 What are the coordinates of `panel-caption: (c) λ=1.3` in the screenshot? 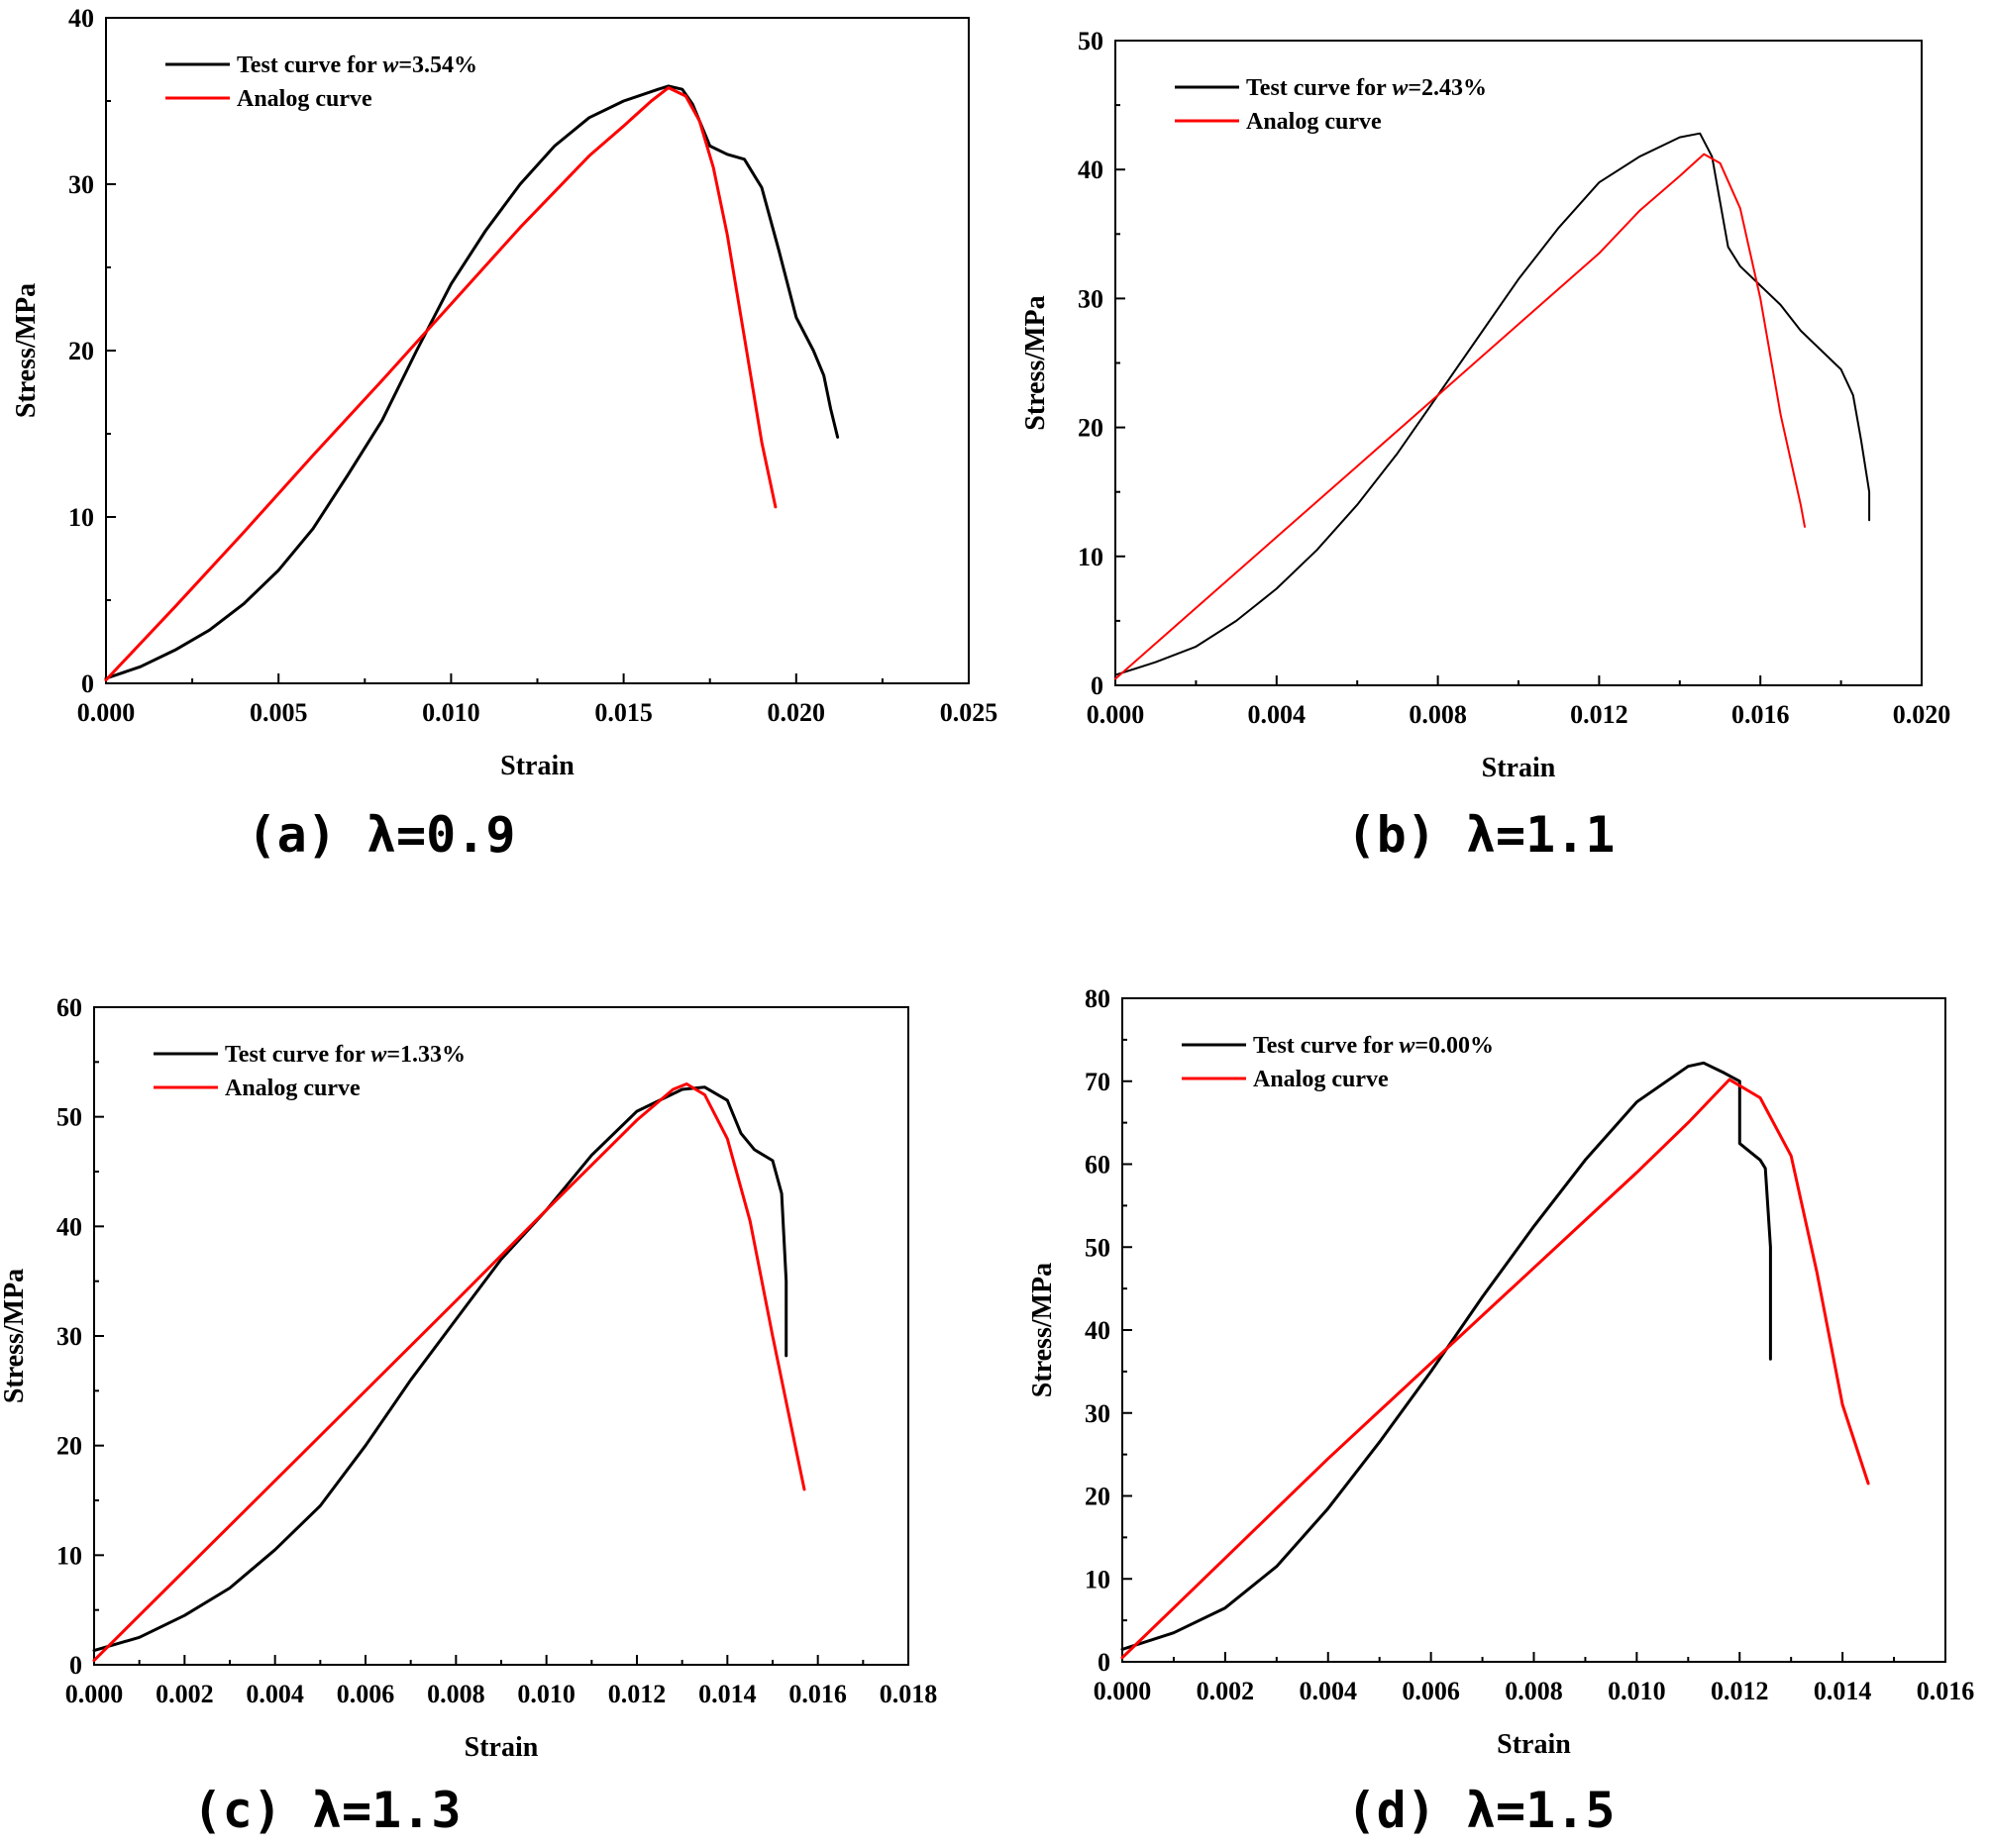 It's located at (327, 1811).